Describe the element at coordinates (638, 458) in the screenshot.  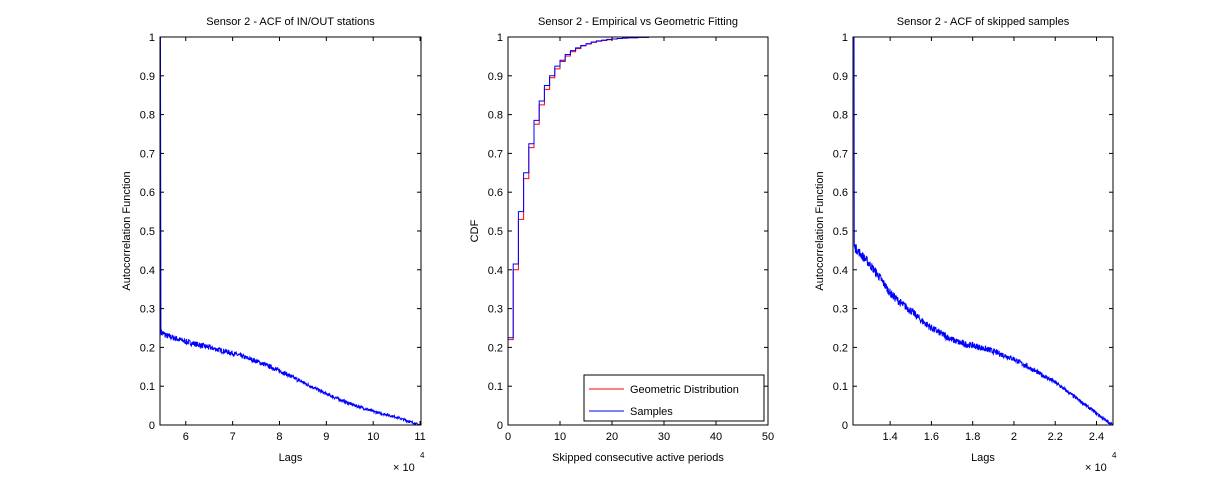
I see `x-axis-label: Skipped consecutive active periods` at that location.